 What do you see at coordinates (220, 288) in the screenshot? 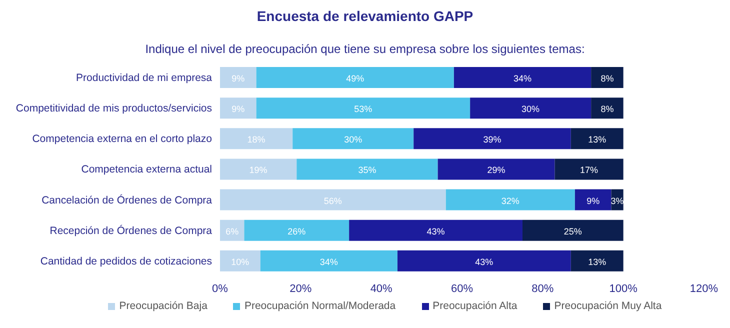
I see `x-tick-label: 0%` at bounding box center [220, 288].